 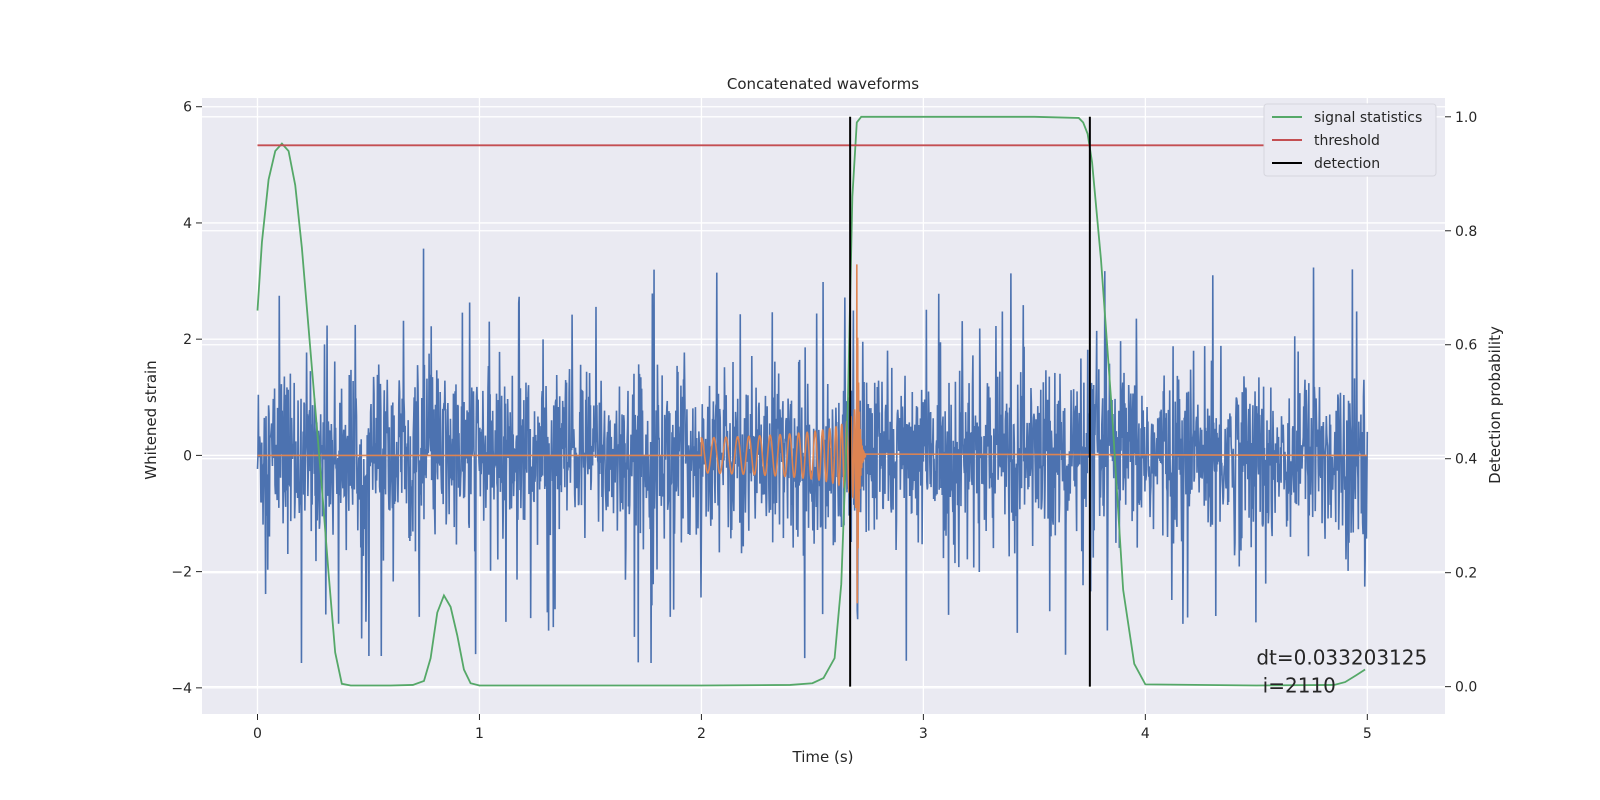 What do you see at coordinates (187, 108) in the screenshot?
I see `y-tick-label: 6` at bounding box center [187, 108].